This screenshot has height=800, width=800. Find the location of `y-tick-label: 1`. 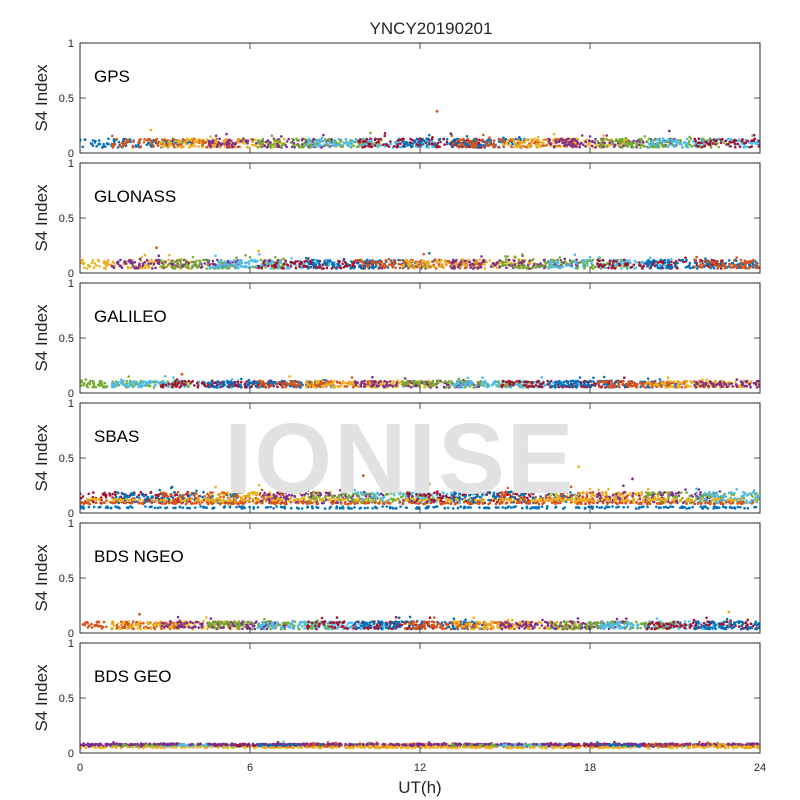

y-tick-label: 1 is located at coordinates (71, 164).